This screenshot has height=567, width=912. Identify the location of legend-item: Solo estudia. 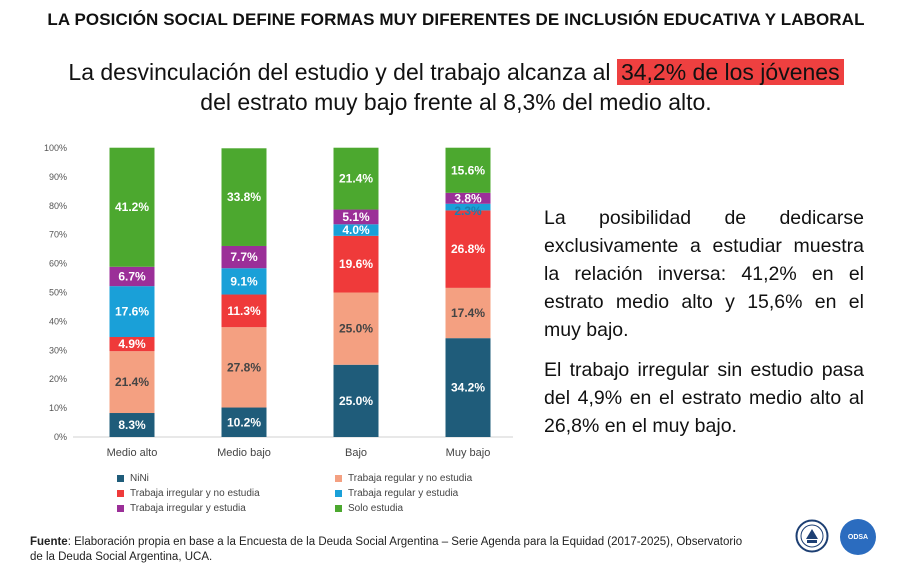
(425, 508).